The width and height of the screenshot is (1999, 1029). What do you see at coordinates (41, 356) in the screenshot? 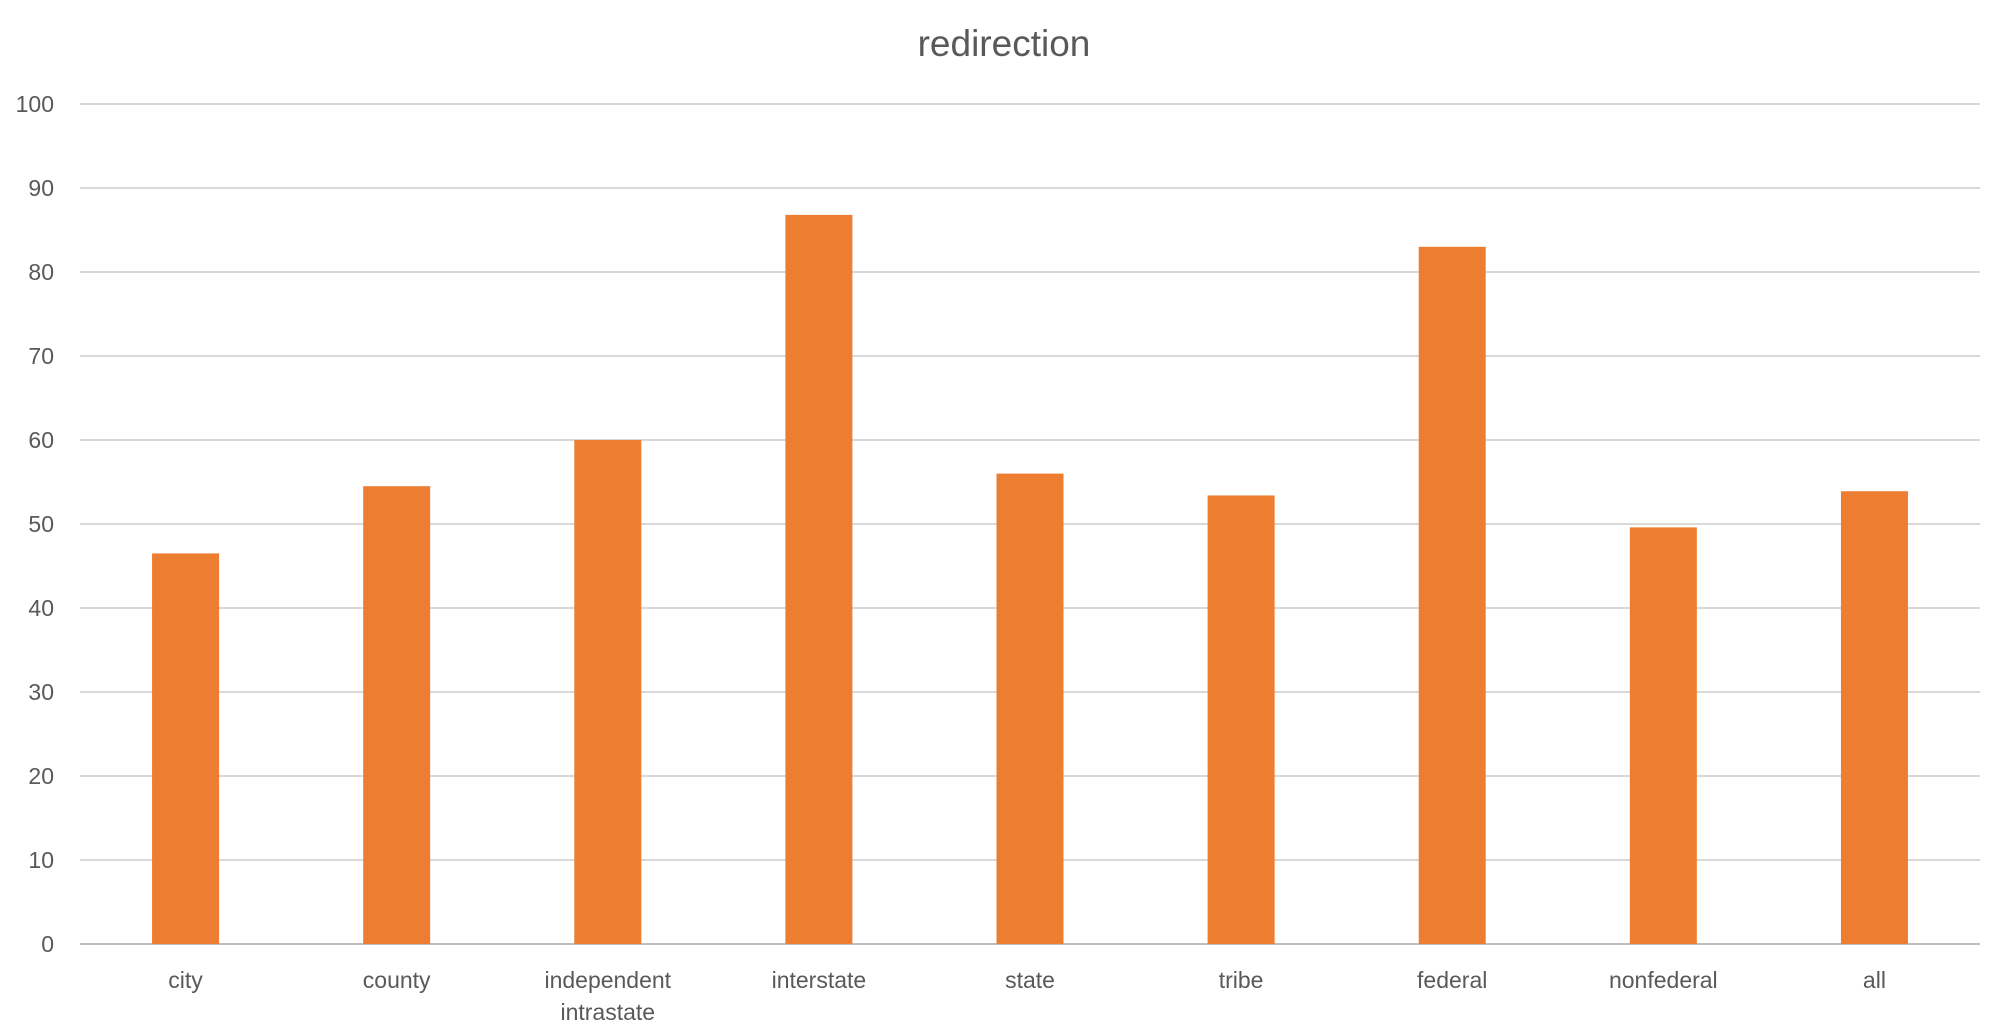
I see `y-tick-label: 70` at bounding box center [41, 356].